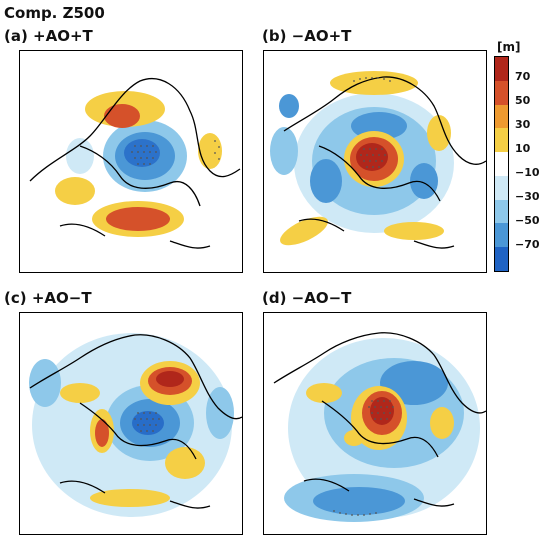 This screenshot has height=550, width=543. Describe the element at coordinates (175, 152) in the screenshot. I see `stipple-a` at that location.